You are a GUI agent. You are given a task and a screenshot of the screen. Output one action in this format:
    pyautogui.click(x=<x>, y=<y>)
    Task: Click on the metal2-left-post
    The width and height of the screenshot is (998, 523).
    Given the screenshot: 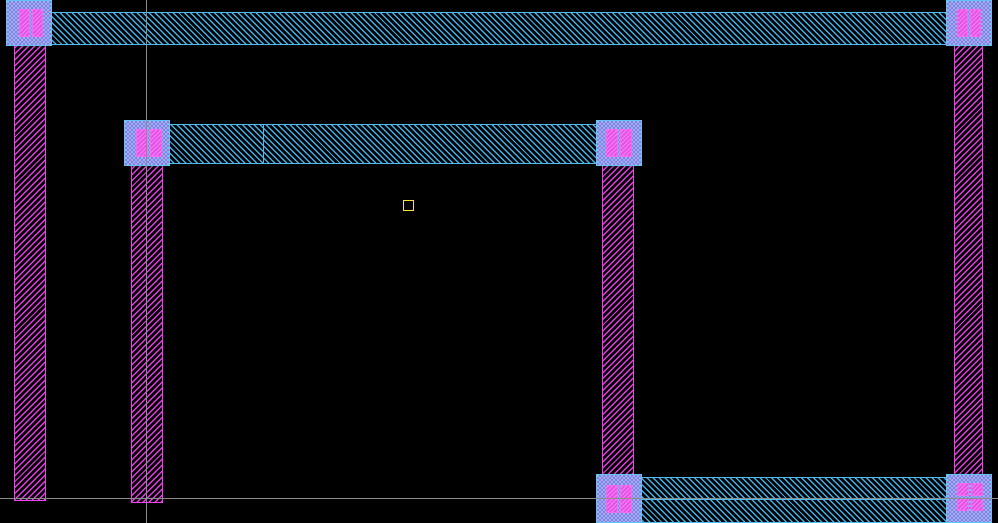 What is the action you would take?
    pyautogui.click(x=30, y=261)
    